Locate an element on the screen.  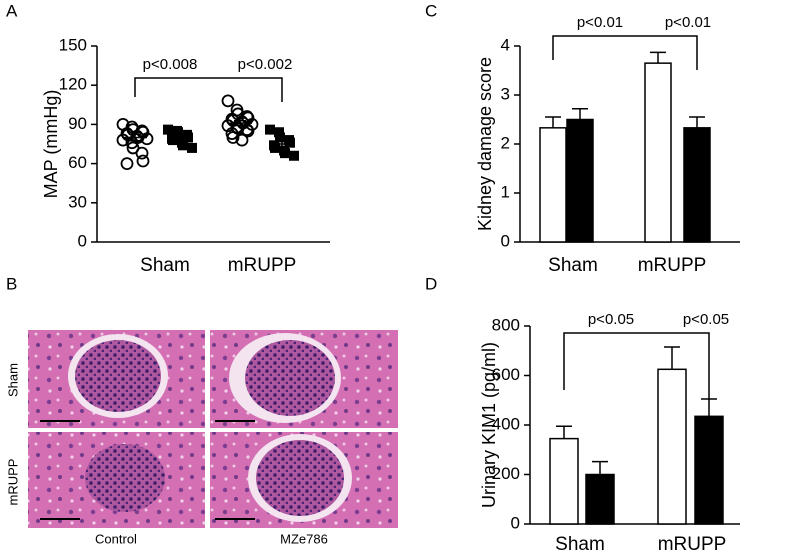
y-tick-label: 60 is located at coordinates (77, 162).